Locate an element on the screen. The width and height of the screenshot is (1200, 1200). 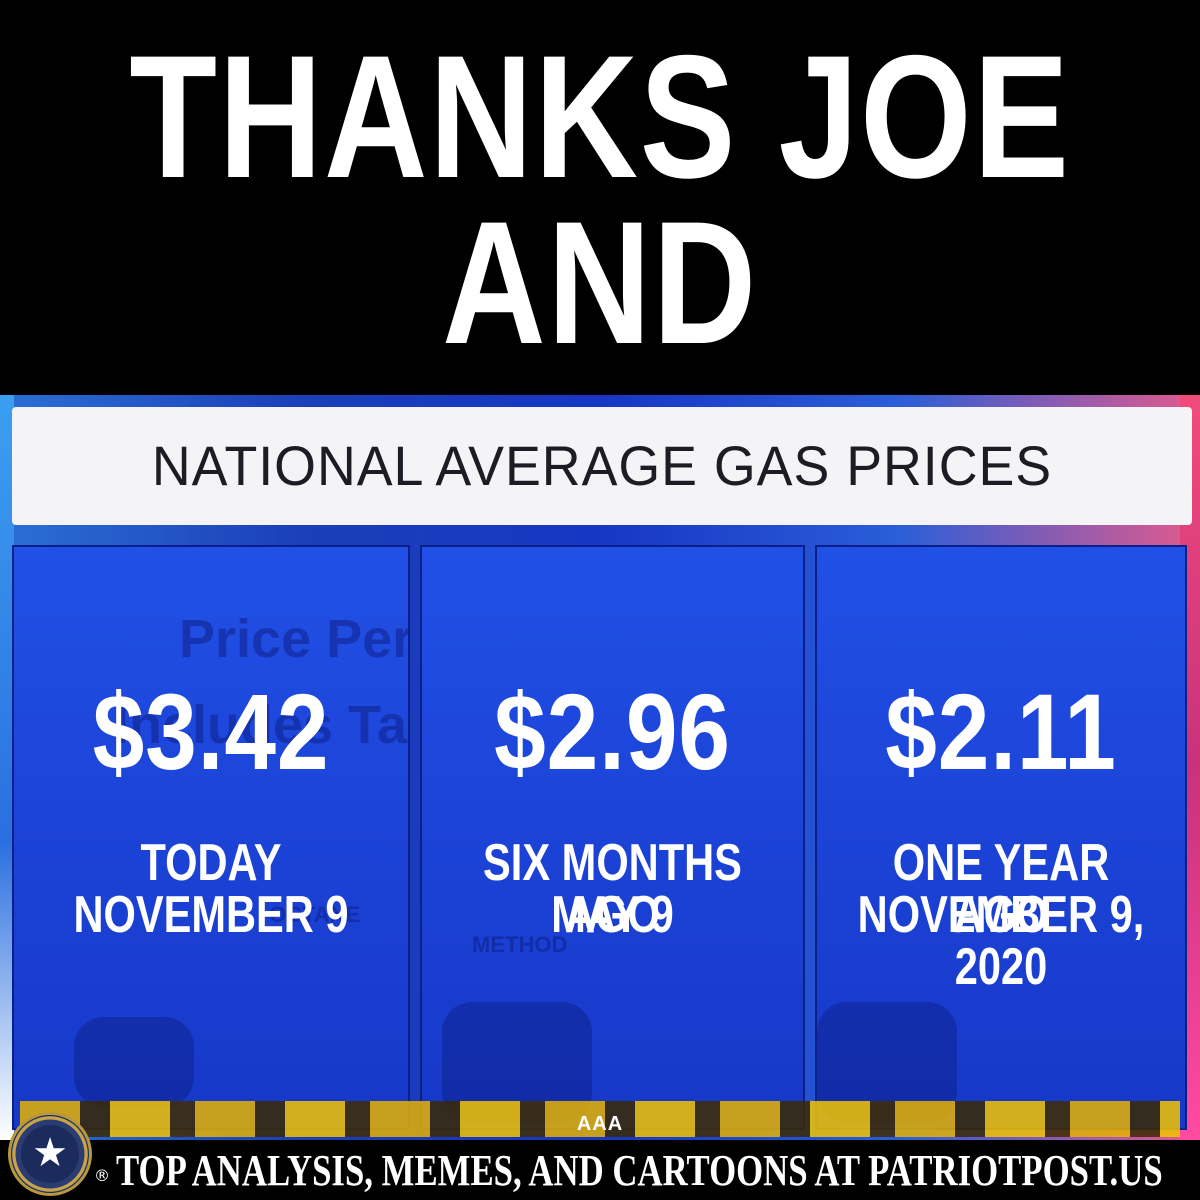
label-today-line1: TODAY is located at coordinates (211, 863).